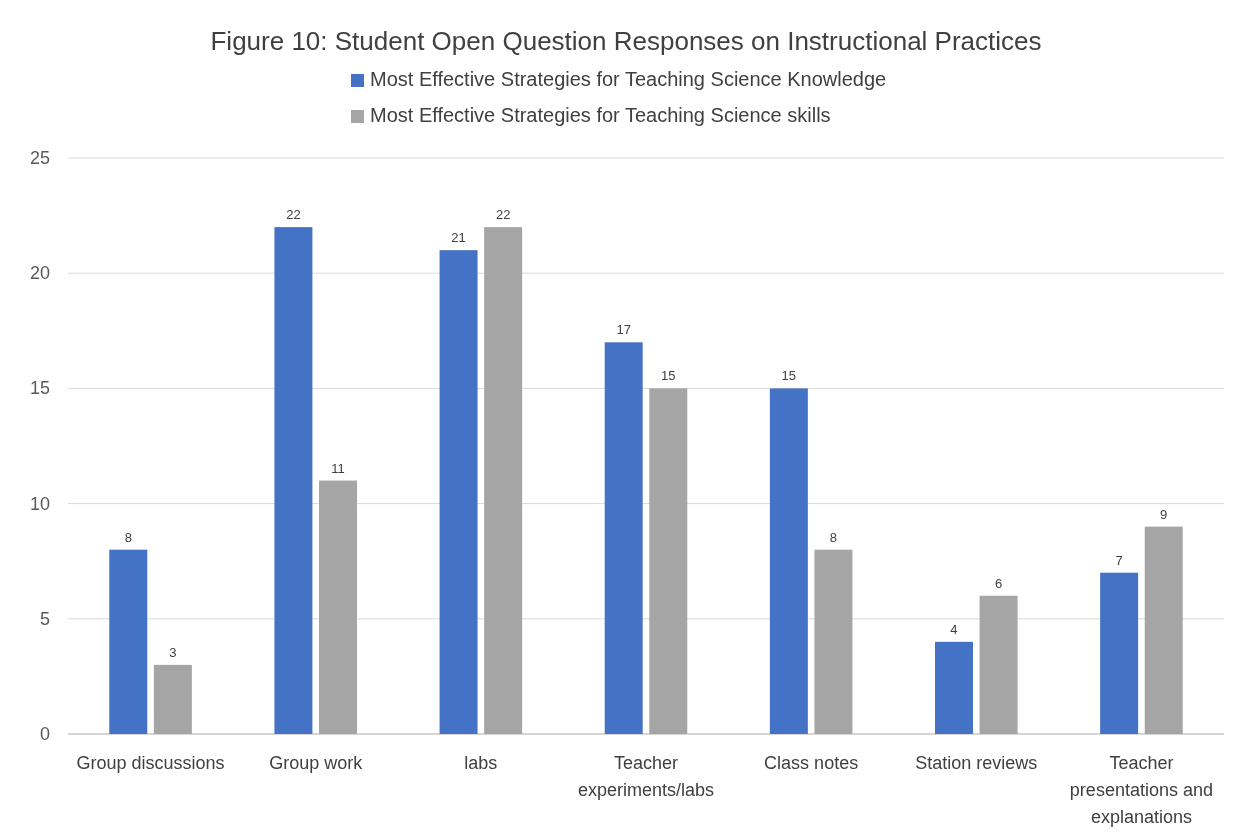  Describe the element at coordinates (1164, 514) in the screenshot. I see `data-label: 9` at that location.